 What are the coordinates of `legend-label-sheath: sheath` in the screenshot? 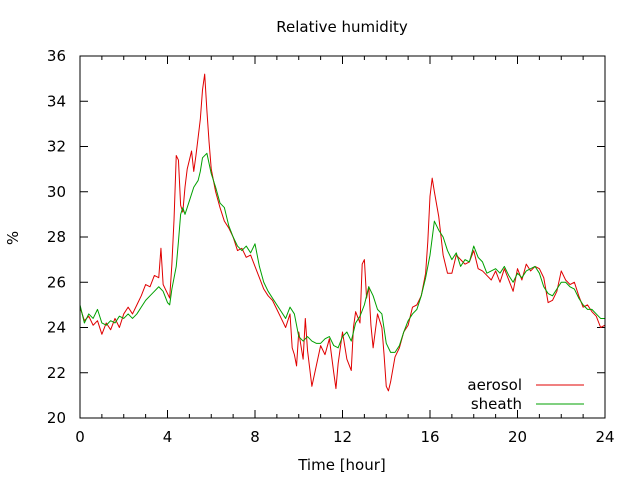 It's located at (496, 404).